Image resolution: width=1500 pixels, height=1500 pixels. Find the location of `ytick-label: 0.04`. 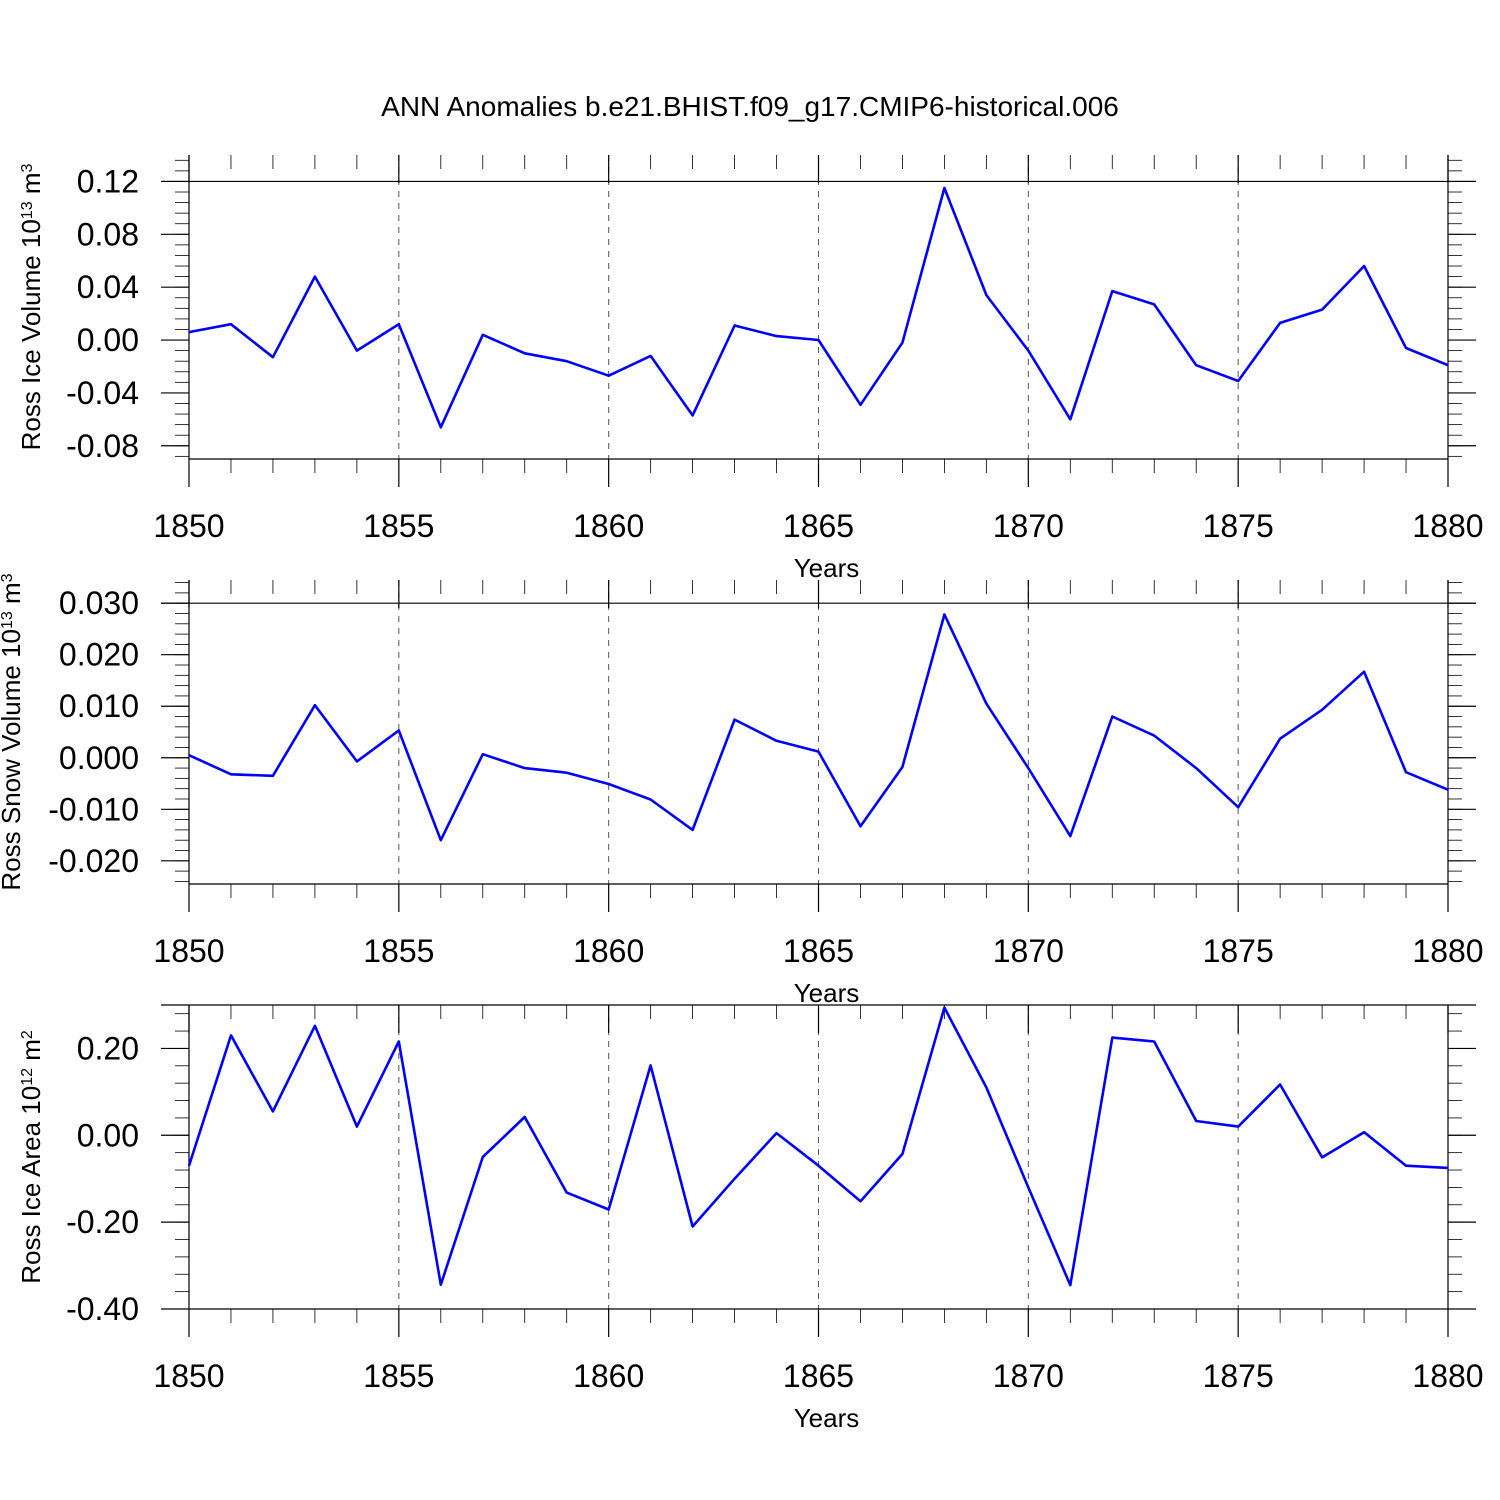

ytick-label: 0.04 is located at coordinates (108, 287).